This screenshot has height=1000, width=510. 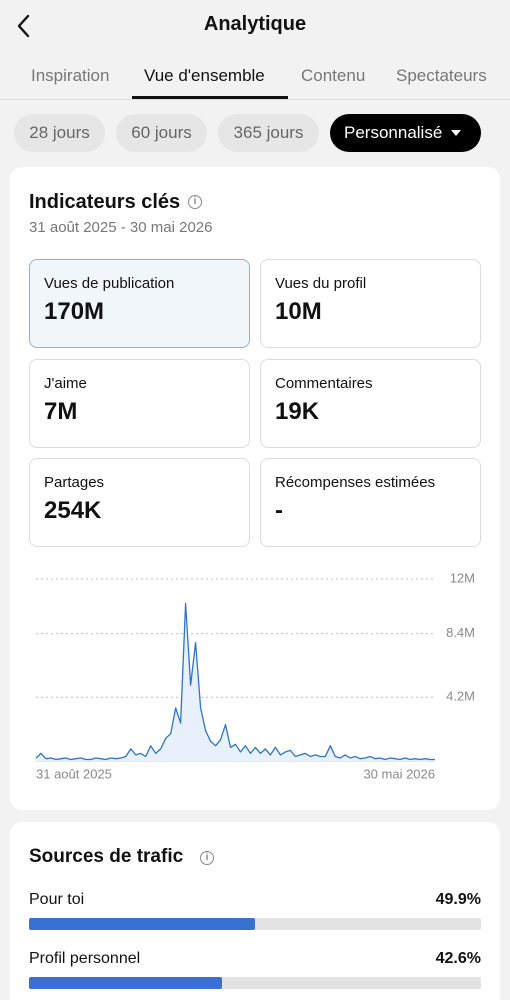 What do you see at coordinates (333, 75) in the screenshot?
I see `tab: Contenu` at bounding box center [333, 75].